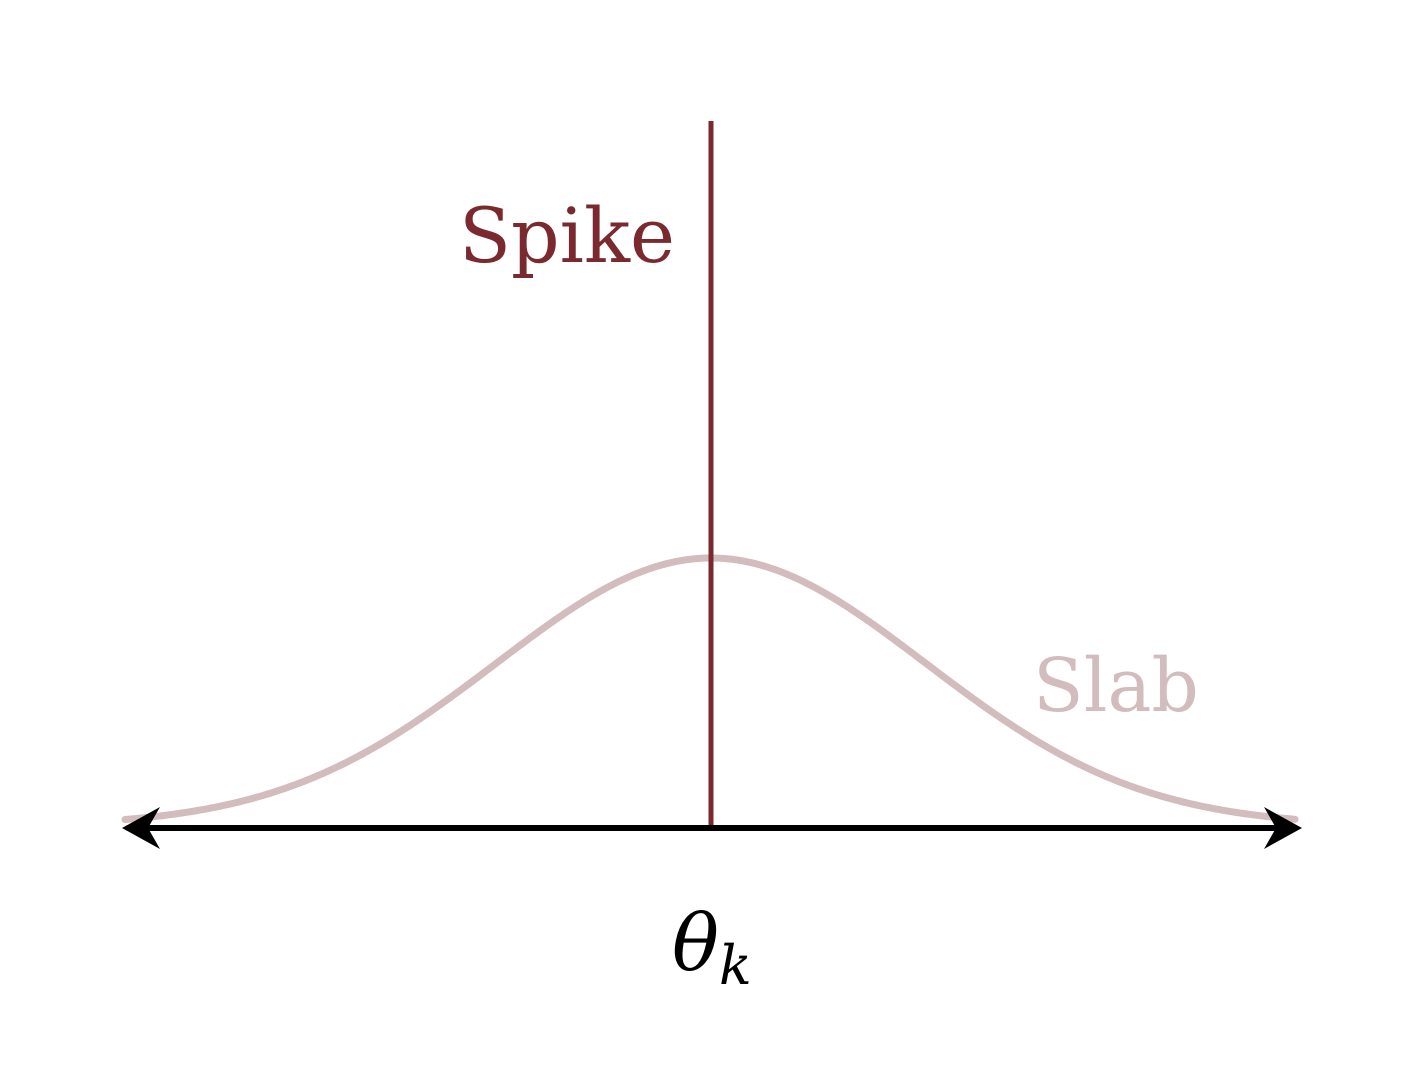  I want to click on axis-left-arrowhead, so click(141, 828).